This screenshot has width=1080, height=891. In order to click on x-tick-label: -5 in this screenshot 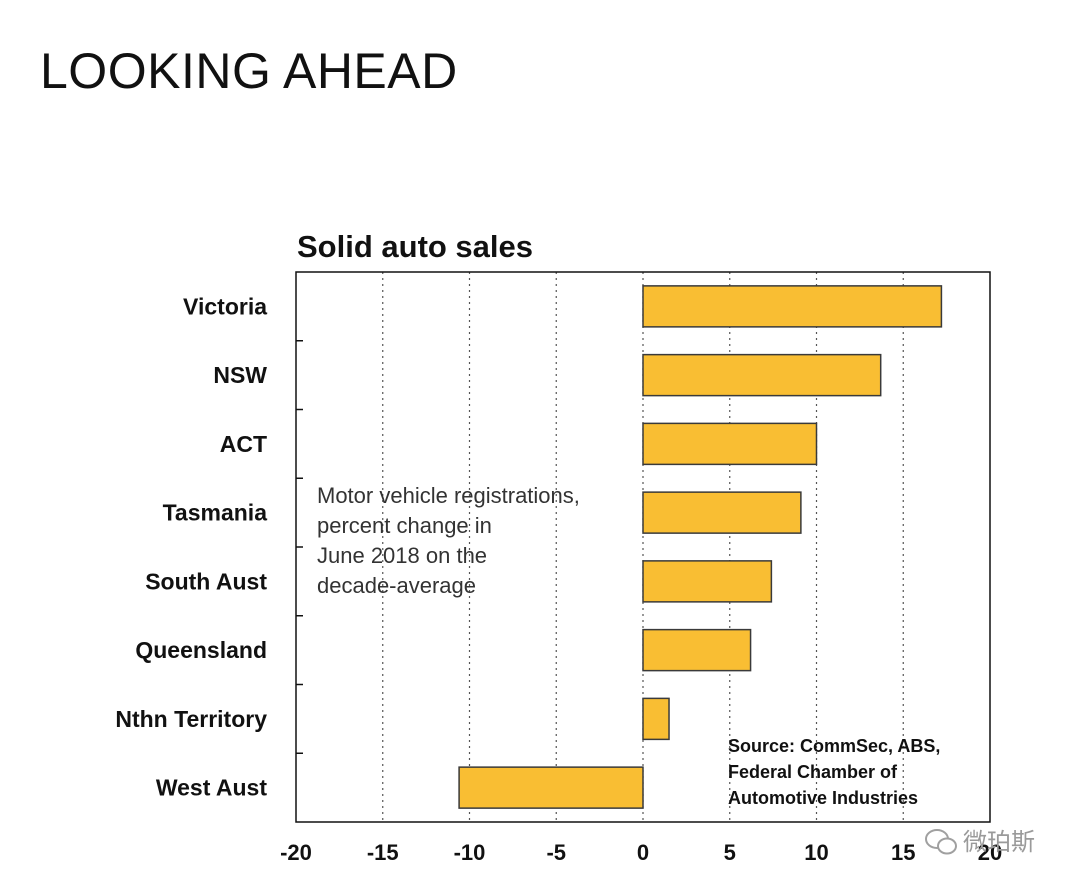, I will do `click(556, 852)`.